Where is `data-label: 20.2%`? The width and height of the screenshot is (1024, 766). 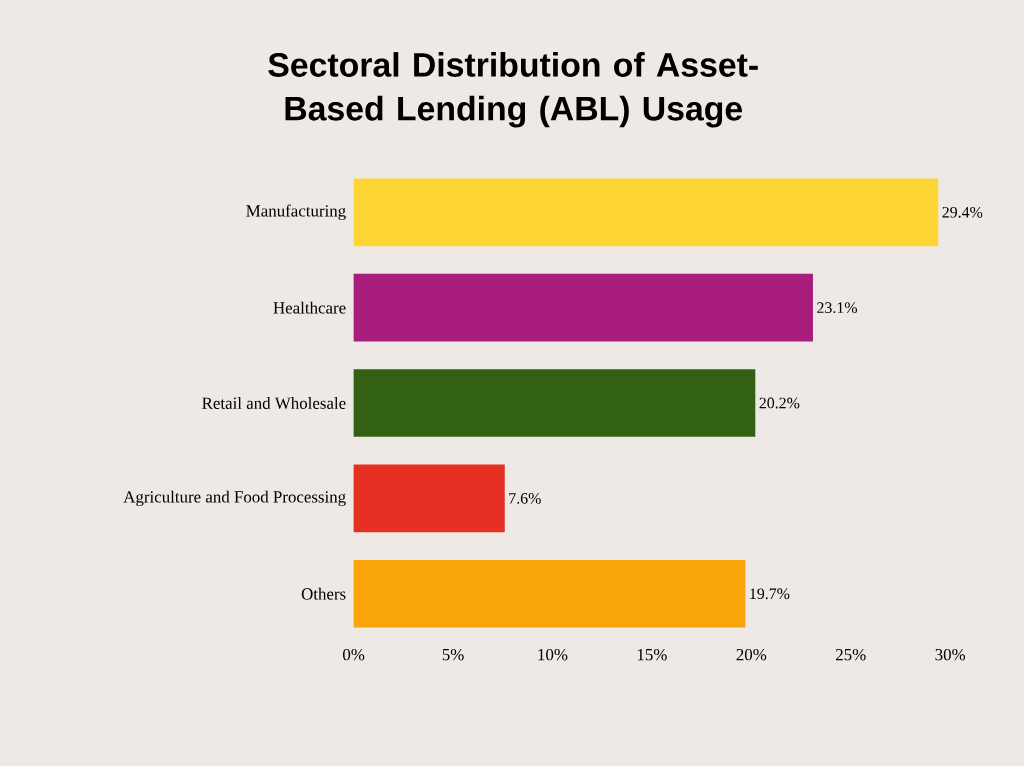 data-label: 20.2% is located at coordinates (779, 403).